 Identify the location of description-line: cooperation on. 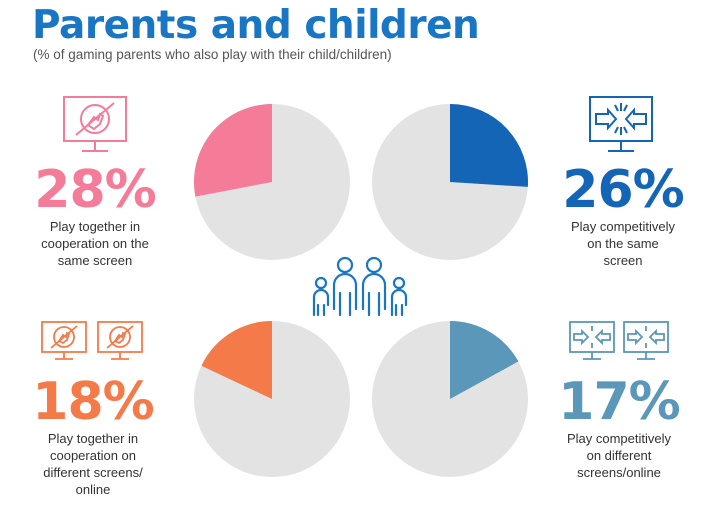
(92, 455).